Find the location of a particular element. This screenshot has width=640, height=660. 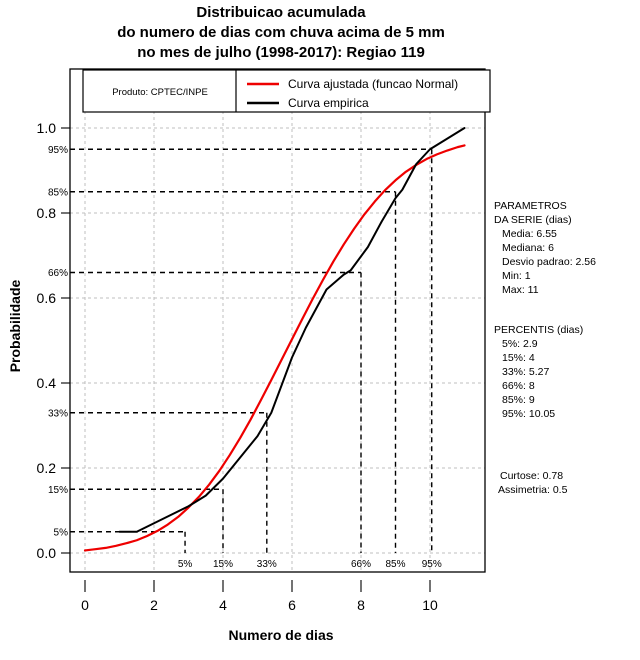

xtick-label-4: 4 is located at coordinates (223, 605).